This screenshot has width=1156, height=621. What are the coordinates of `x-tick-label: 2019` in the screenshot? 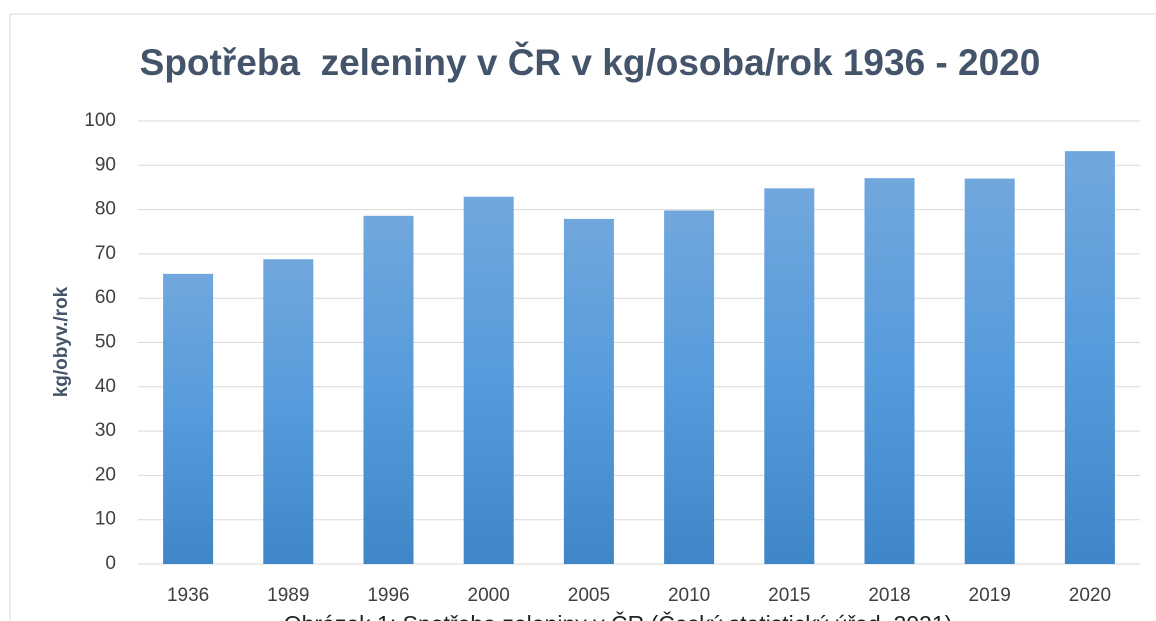 It's located at (990, 595).